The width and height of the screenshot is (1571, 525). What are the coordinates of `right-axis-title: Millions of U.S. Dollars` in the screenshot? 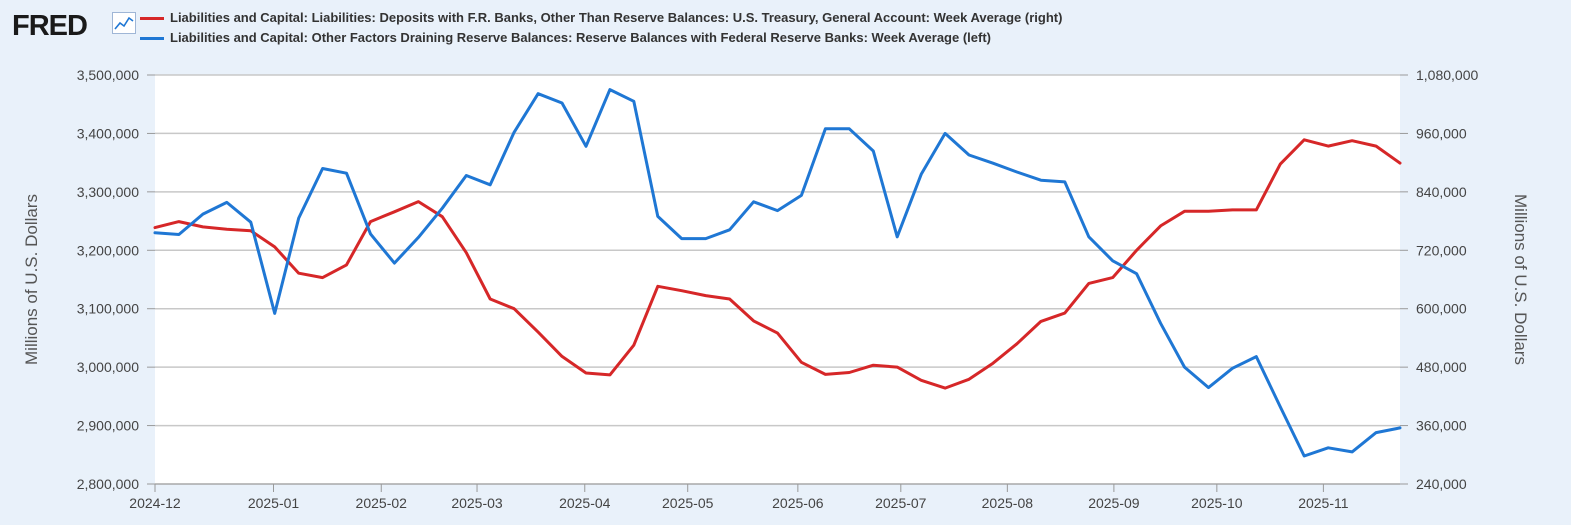 It's located at (1520, 279).